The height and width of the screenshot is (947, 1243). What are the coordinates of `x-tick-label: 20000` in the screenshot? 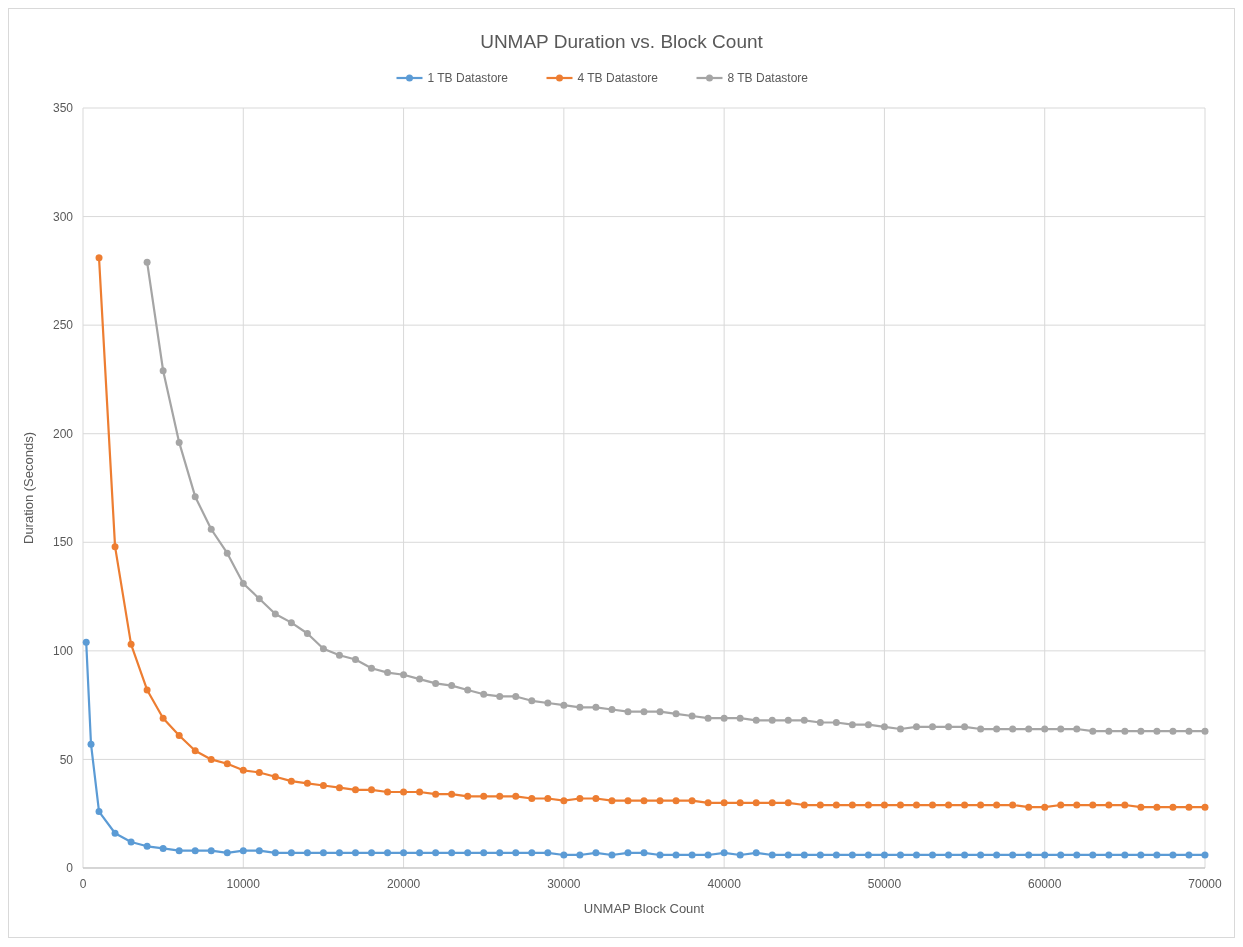 It's located at (403, 884).